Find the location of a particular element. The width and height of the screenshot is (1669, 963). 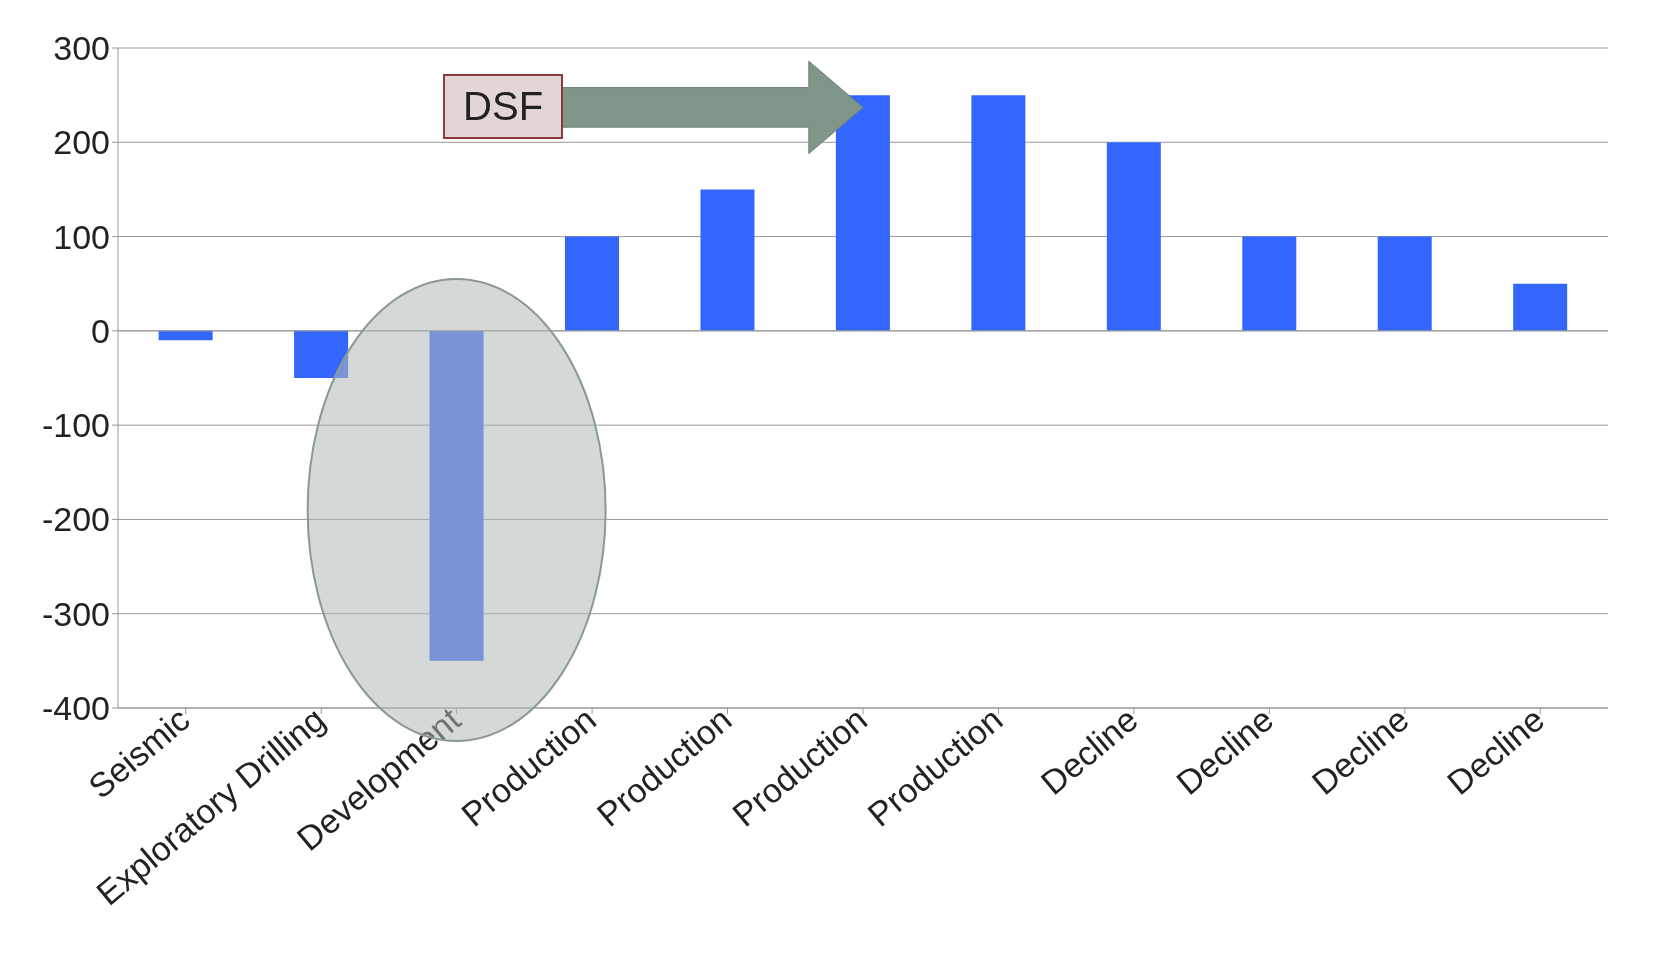

y-tick-label: 0 is located at coordinates (100, 330).